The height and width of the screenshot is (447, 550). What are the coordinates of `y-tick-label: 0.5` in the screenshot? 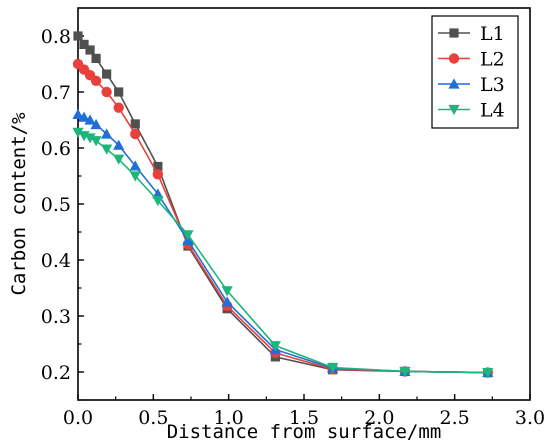 It's located at (56, 205).